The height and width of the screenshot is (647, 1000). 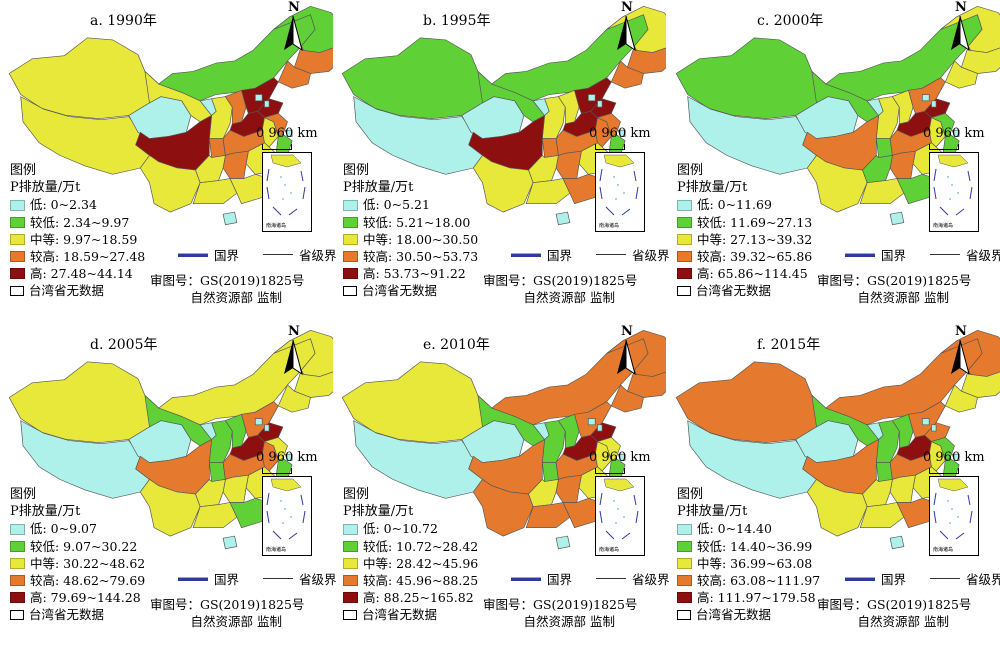 I want to click on legend-label: 低: 0~14.40, so click(x=734, y=529).